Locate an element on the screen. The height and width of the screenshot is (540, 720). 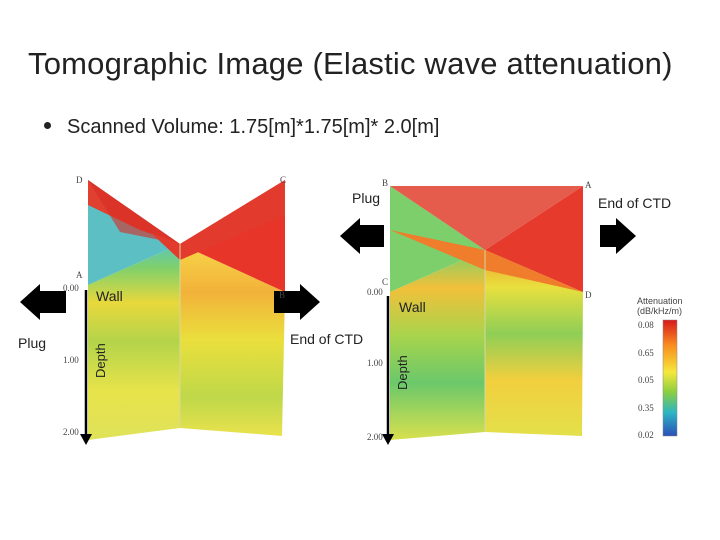
legend-tick-2: 0.65 is located at coordinates (646, 353).